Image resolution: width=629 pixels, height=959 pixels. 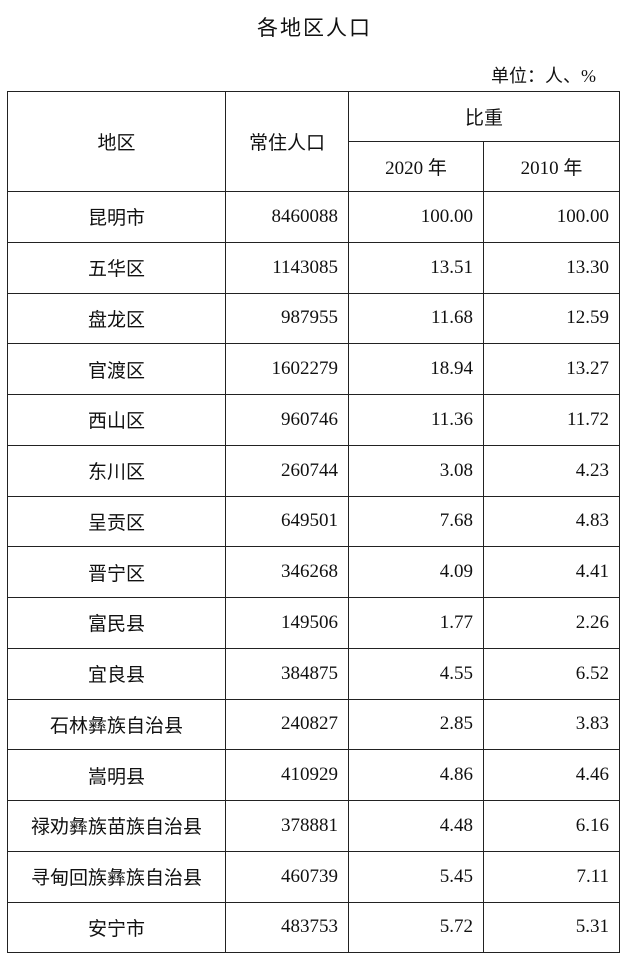 What do you see at coordinates (551, 521) in the screenshot?
I see `number-cell: 4.83` at bounding box center [551, 521].